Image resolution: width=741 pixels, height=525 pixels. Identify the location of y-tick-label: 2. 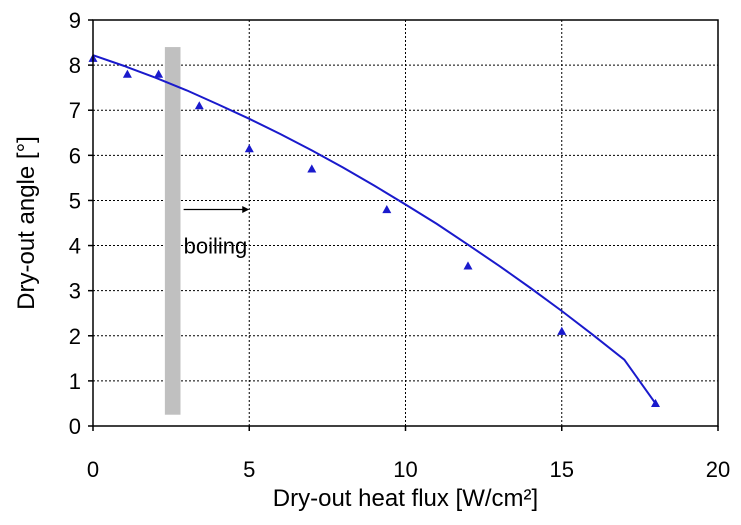
(75, 336).